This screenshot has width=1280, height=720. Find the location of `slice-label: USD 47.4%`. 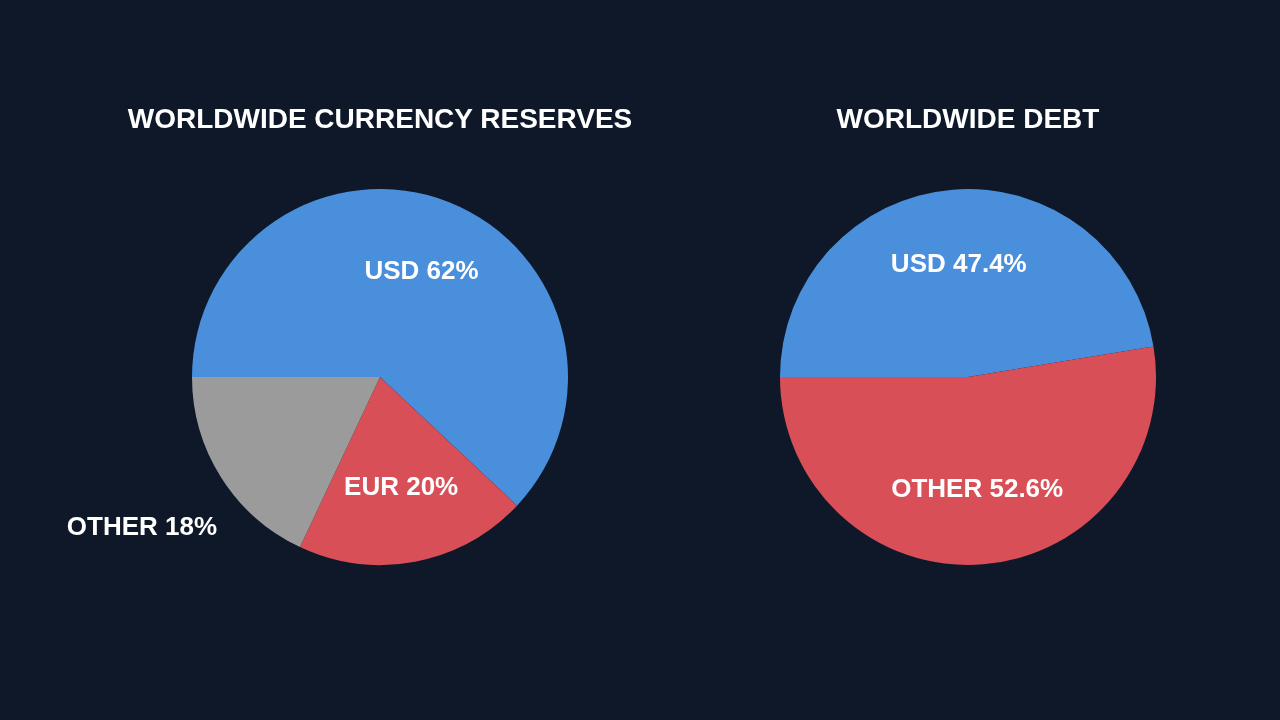

slice-label: USD 47.4% is located at coordinates (958, 262).